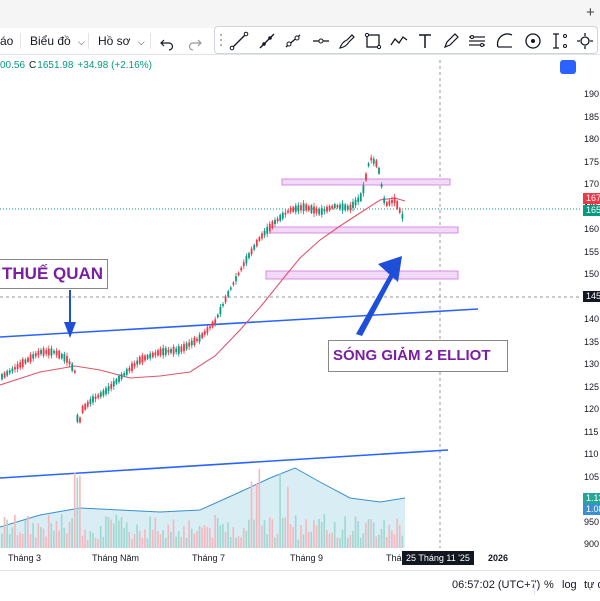  What do you see at coordinates (592, 585) in the screenshot?
I see `auto-toggle: tự đ` at bounding box center [592, 585].